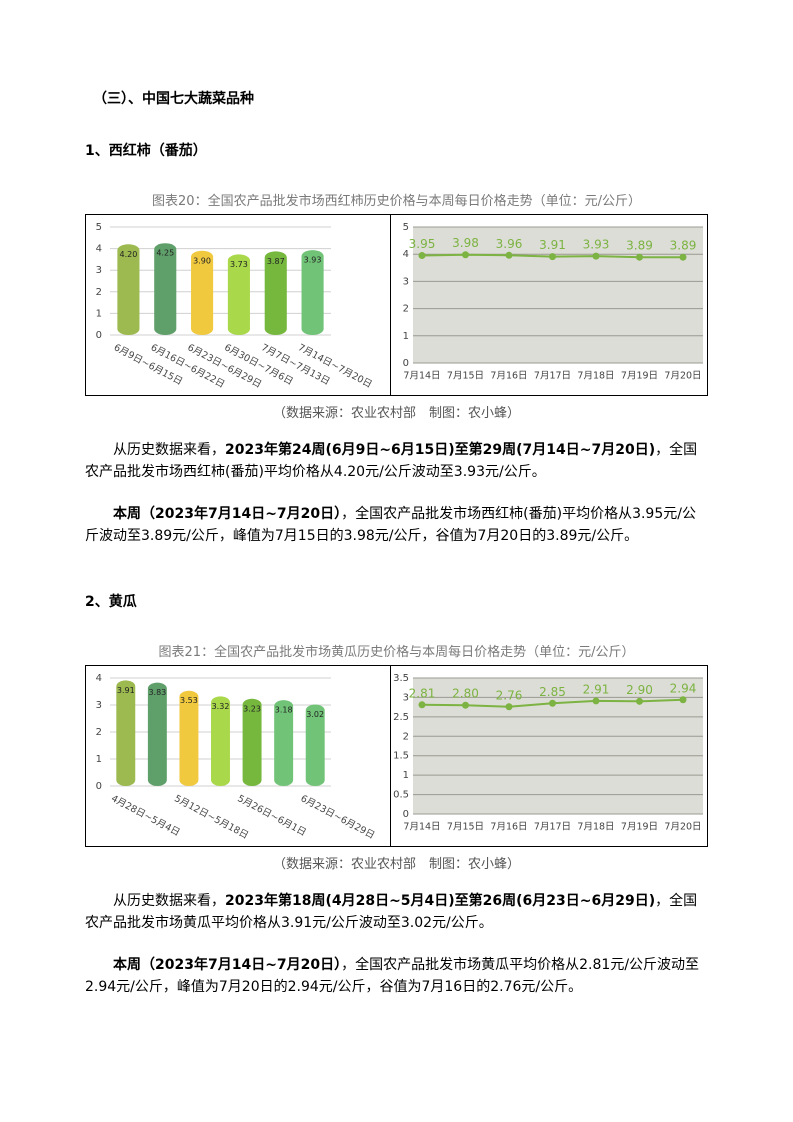 This screenshot has height=1122, width=793. Describe the element at coordinates (276, 261) in the screenshot. I see `data-label: 3.87` at that location.